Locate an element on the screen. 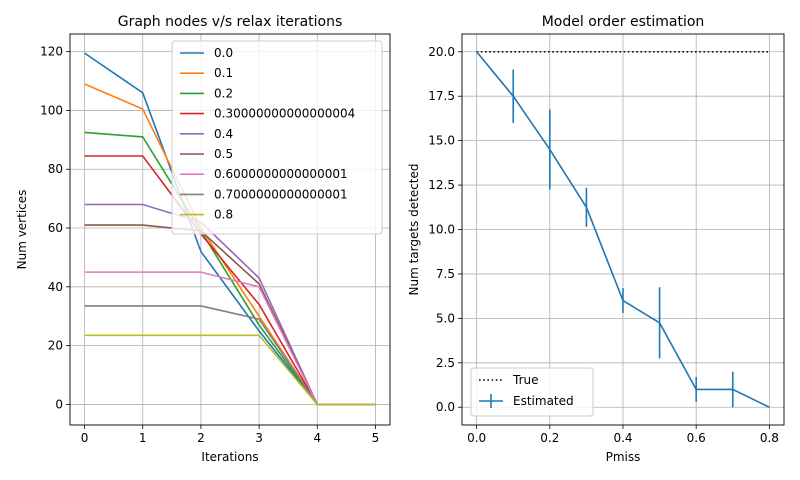 The width and height of the screenshot is (800, 480). y-axis-label: Num targets detected is located at coordinates (414, 229).